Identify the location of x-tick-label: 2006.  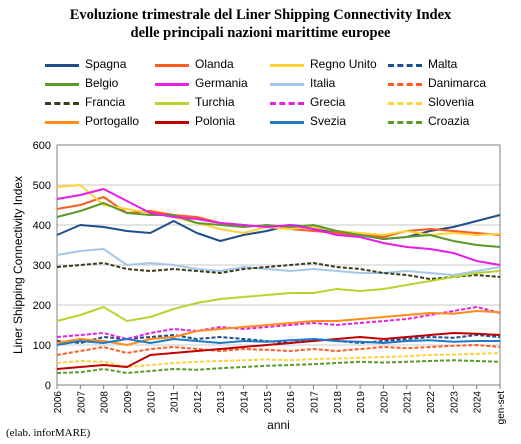
(58, 402).